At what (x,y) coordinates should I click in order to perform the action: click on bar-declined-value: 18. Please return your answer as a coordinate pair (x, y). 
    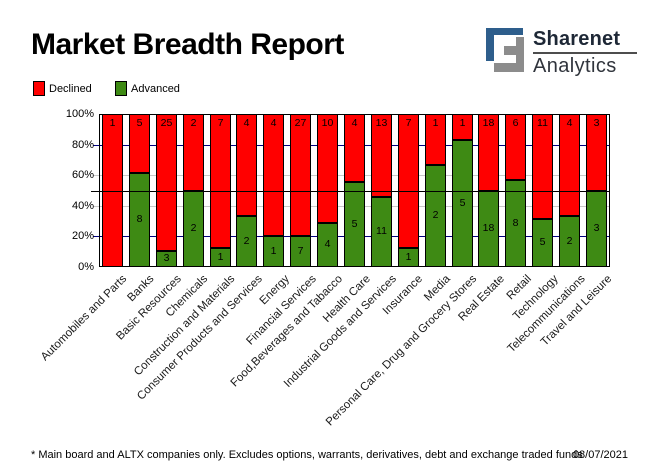
    Looking at the image, I should click on (488, 123).